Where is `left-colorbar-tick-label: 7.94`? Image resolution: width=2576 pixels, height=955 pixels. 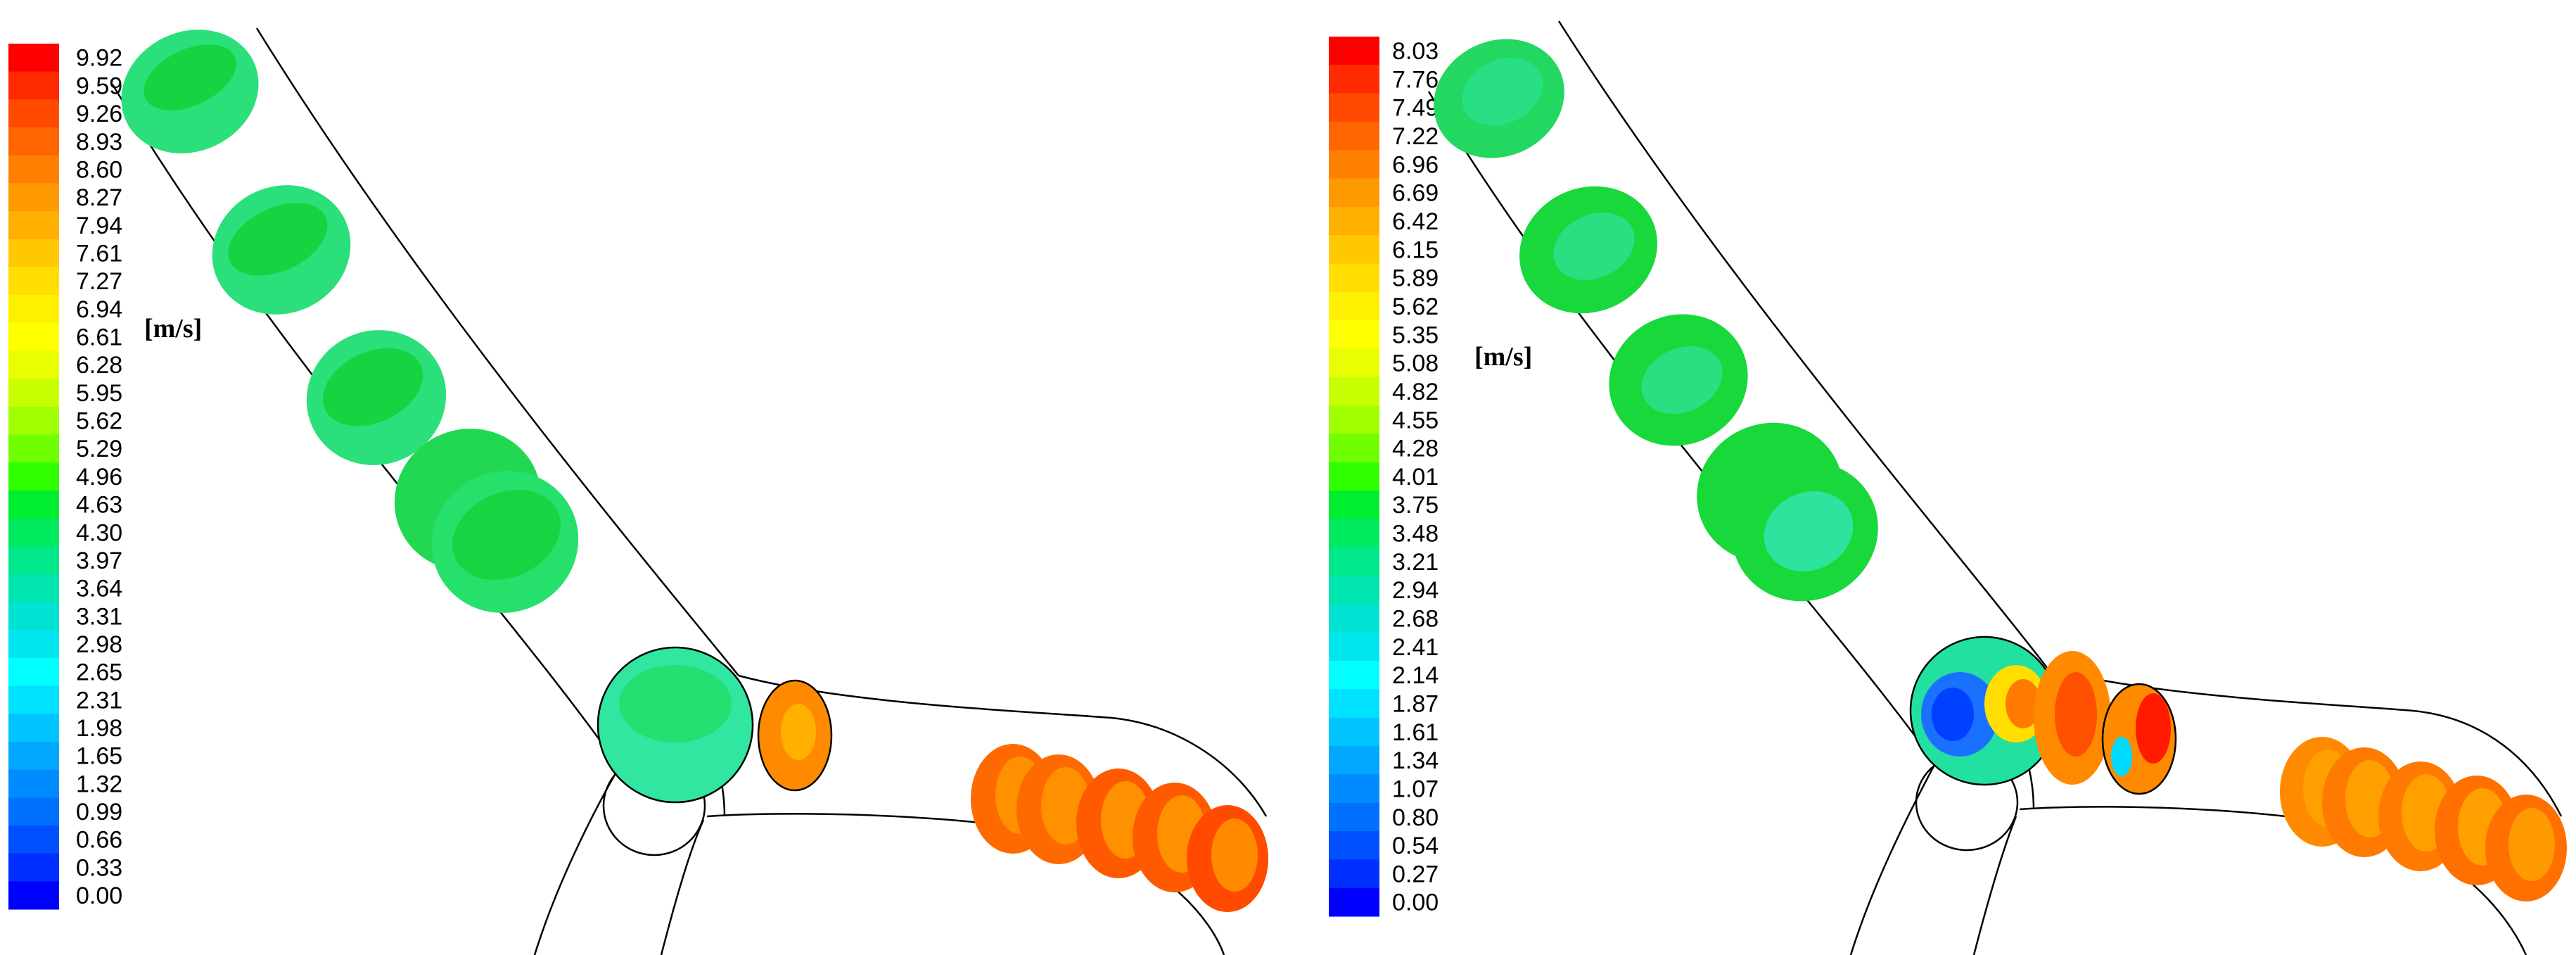
left-colorbar-tick-label: 7.94 is located at coordinates (99, 226).